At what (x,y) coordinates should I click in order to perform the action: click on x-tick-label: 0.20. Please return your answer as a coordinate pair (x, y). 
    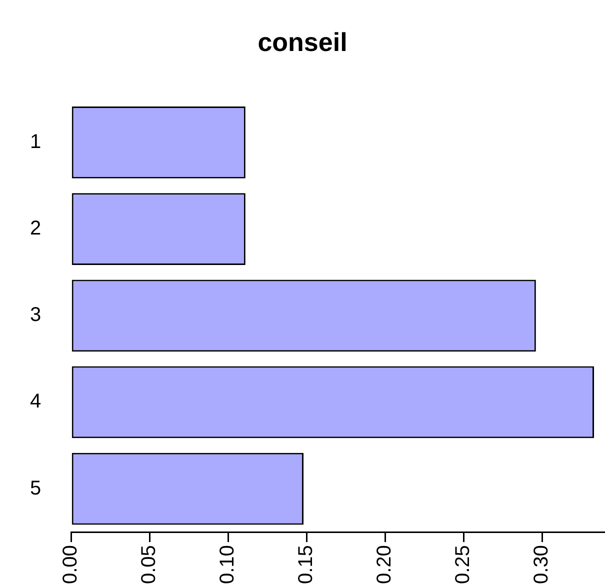
    Looking at the image, I should click on (385, 564).